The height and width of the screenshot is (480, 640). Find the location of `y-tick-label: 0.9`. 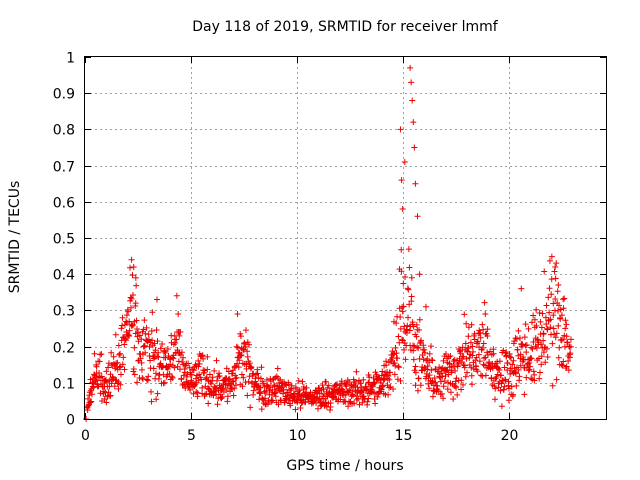

y-tick-label: 0.9 is located at coordinates (64, 95).